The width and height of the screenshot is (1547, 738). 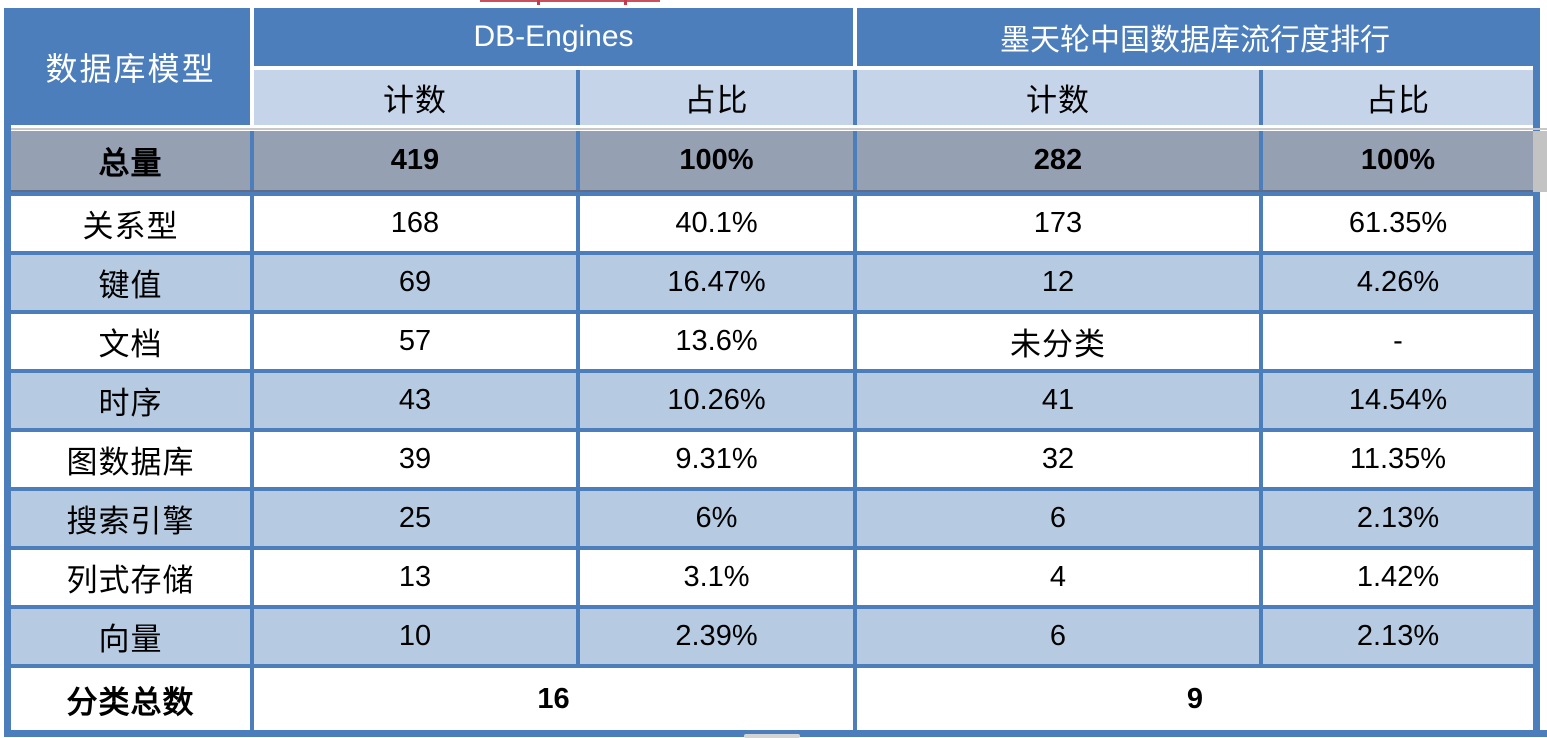 What do you see at coordinates (1398, 636) in the screenshot?
I see `cell-value: 2.13%` at bounding box center [1398, 636].